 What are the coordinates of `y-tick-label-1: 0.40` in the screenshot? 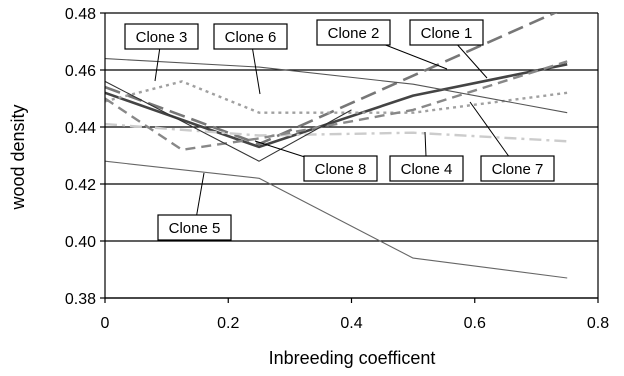 It's located at (80, 242).